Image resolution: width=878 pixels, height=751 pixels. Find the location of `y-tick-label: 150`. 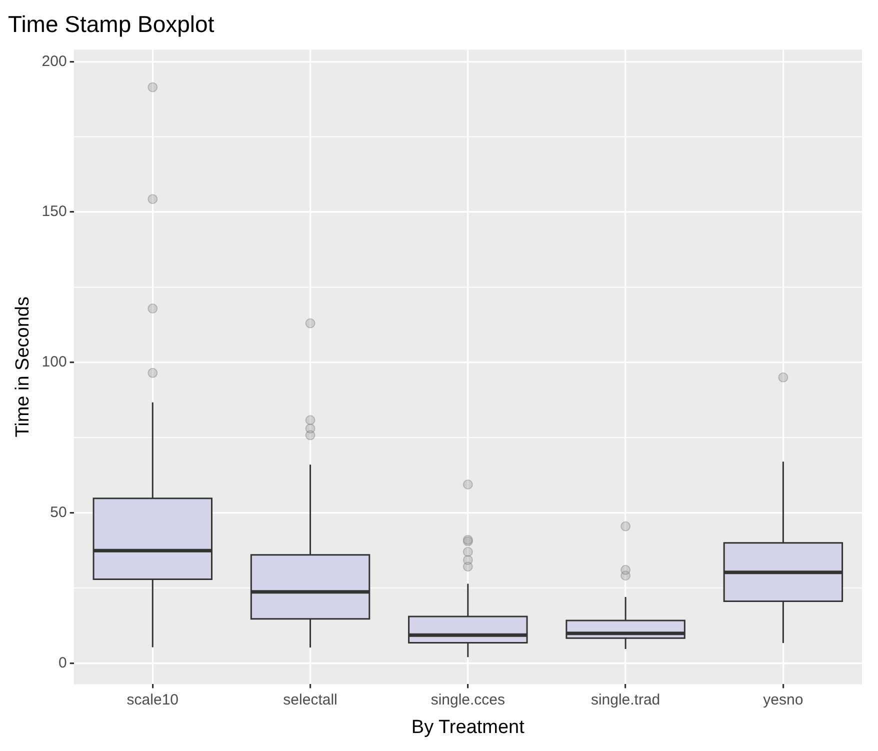

y-tick-label: 150 is located at coordinates (54, 211).